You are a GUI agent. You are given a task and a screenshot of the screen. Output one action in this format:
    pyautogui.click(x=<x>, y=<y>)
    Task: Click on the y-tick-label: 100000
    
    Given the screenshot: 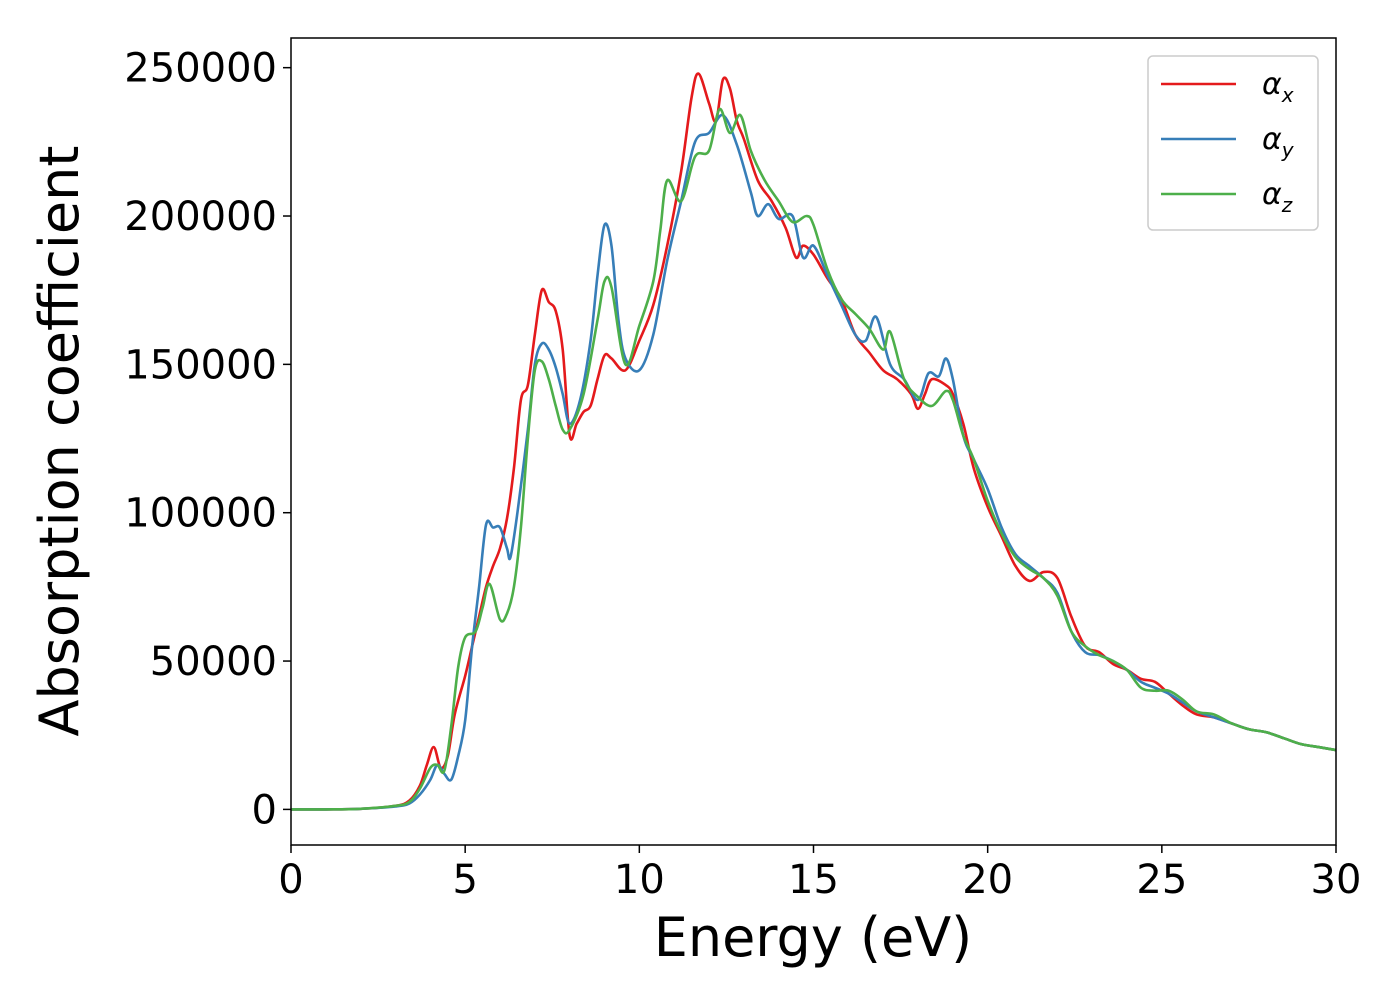 What is the action you would take?
    pyautogui.click(x=200, y=514)
    